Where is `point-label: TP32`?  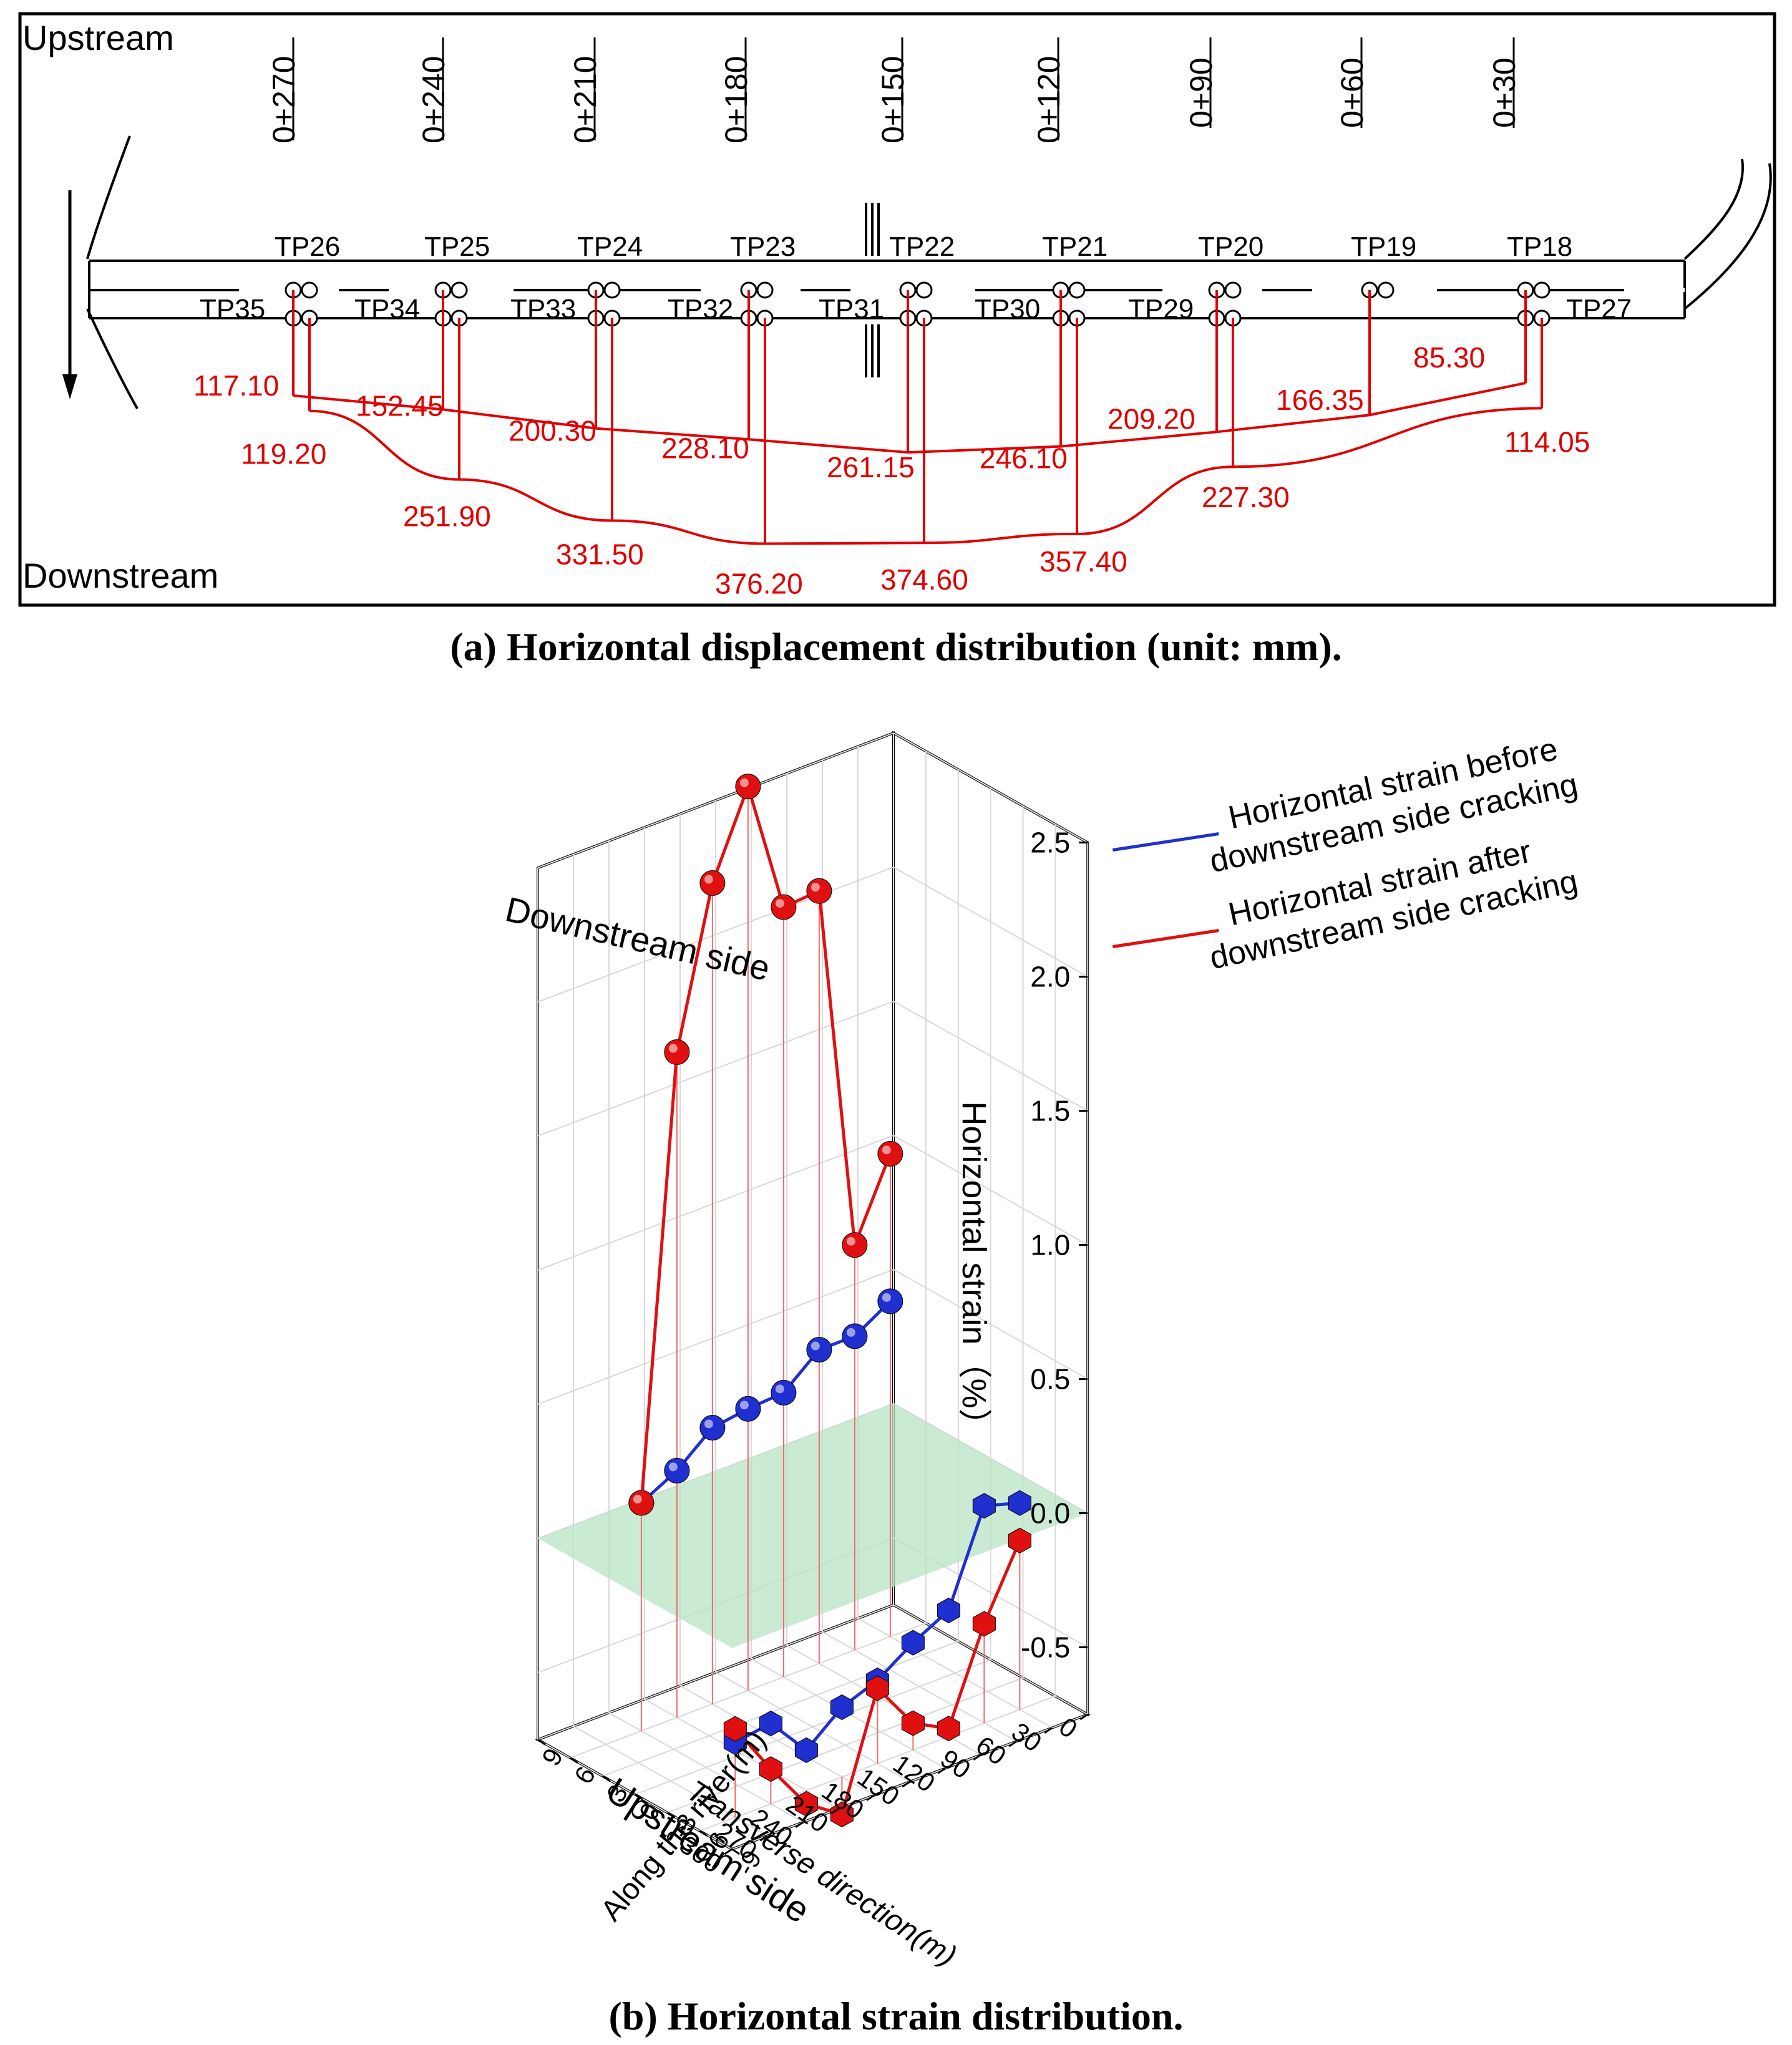
point-label: TP32 is located at coordinates (700, 309).